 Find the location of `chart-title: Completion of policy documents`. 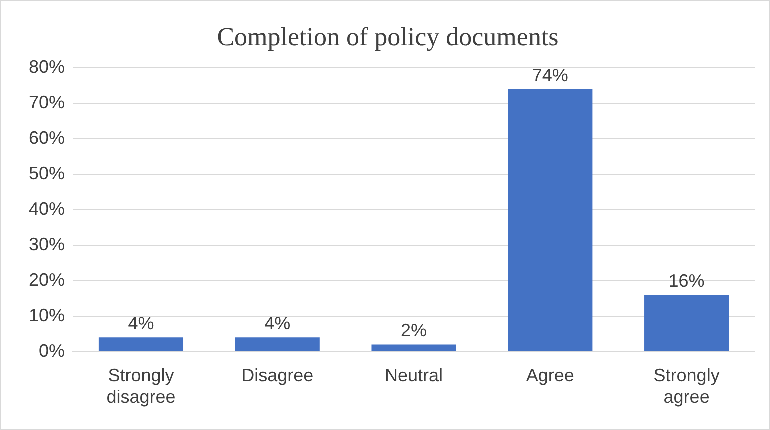

chart-title: Completion of policy documents is located at coordinates (388, 37).